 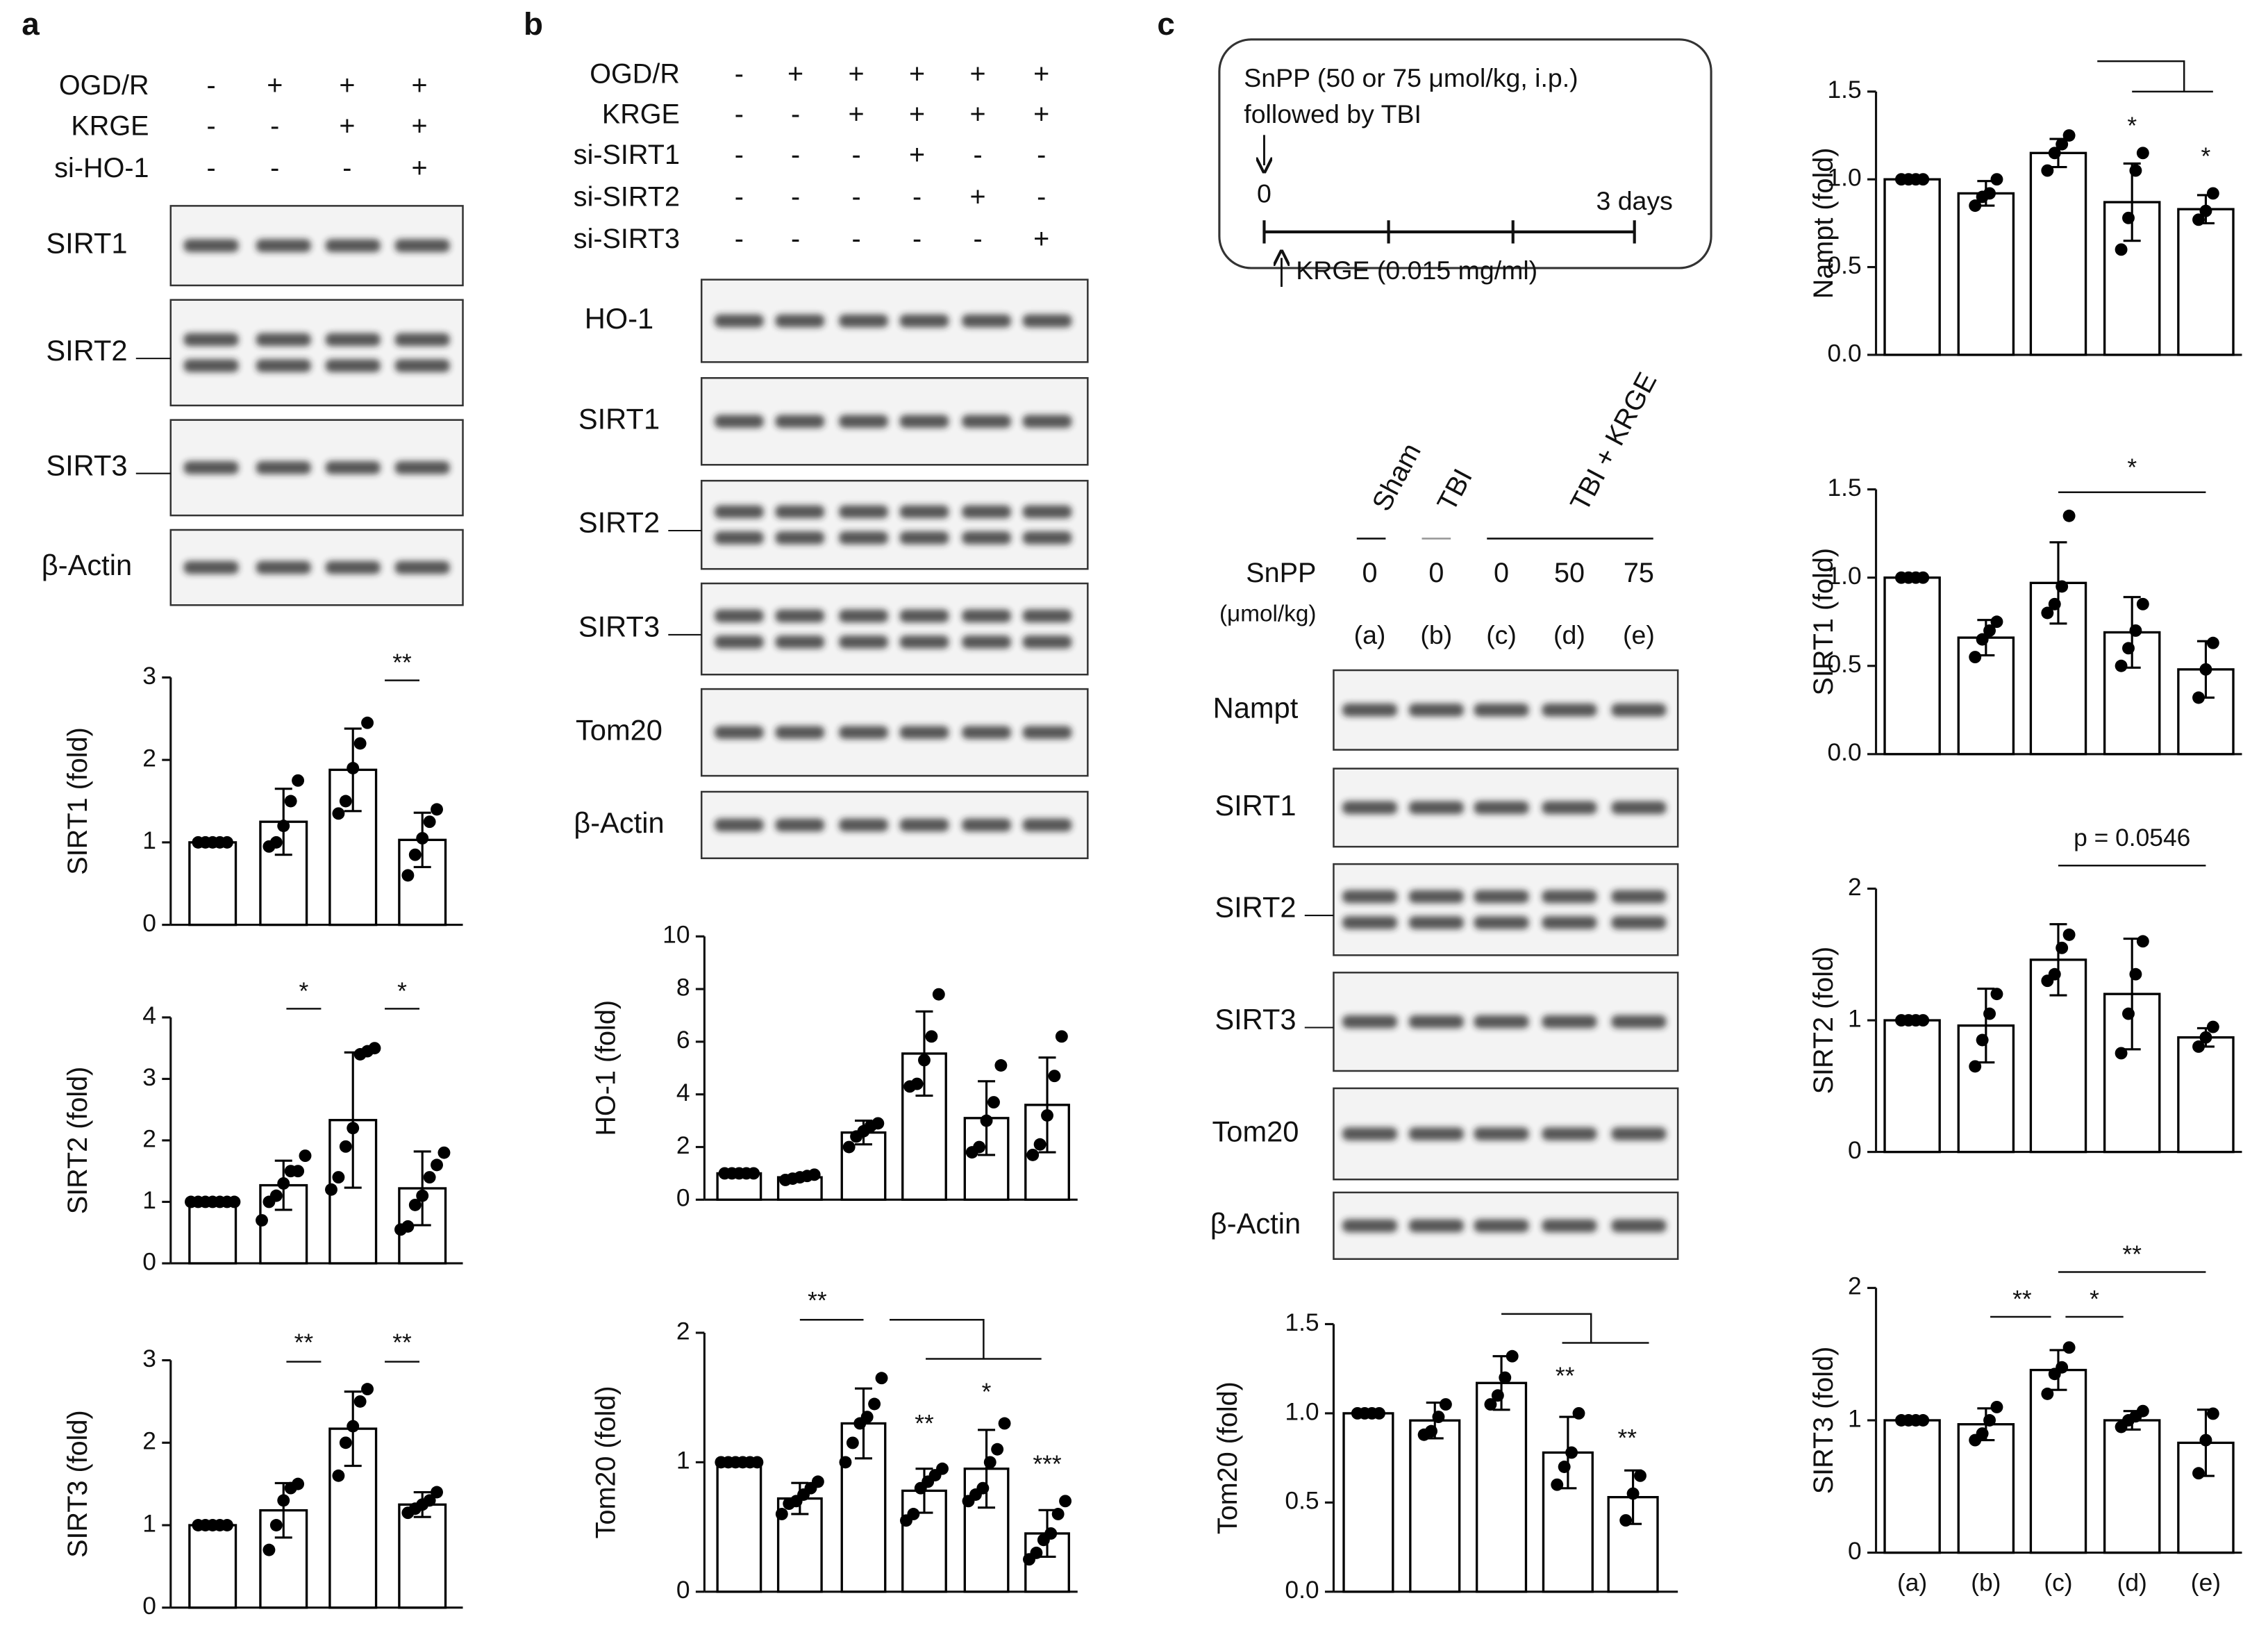 I want to click on scheme-treatment: KRGE (0.015 mg/ml), so click(x=1416, y=270).